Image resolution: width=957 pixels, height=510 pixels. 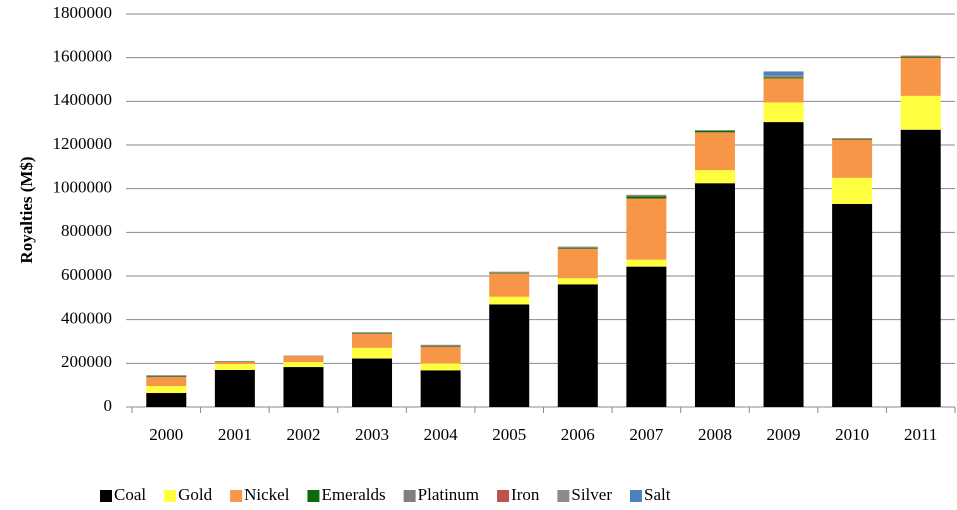 What do you see at coordinates (303, 434) in the screenshot?
I see `x-tick-label: 2002` at bounding box center [303, 434].